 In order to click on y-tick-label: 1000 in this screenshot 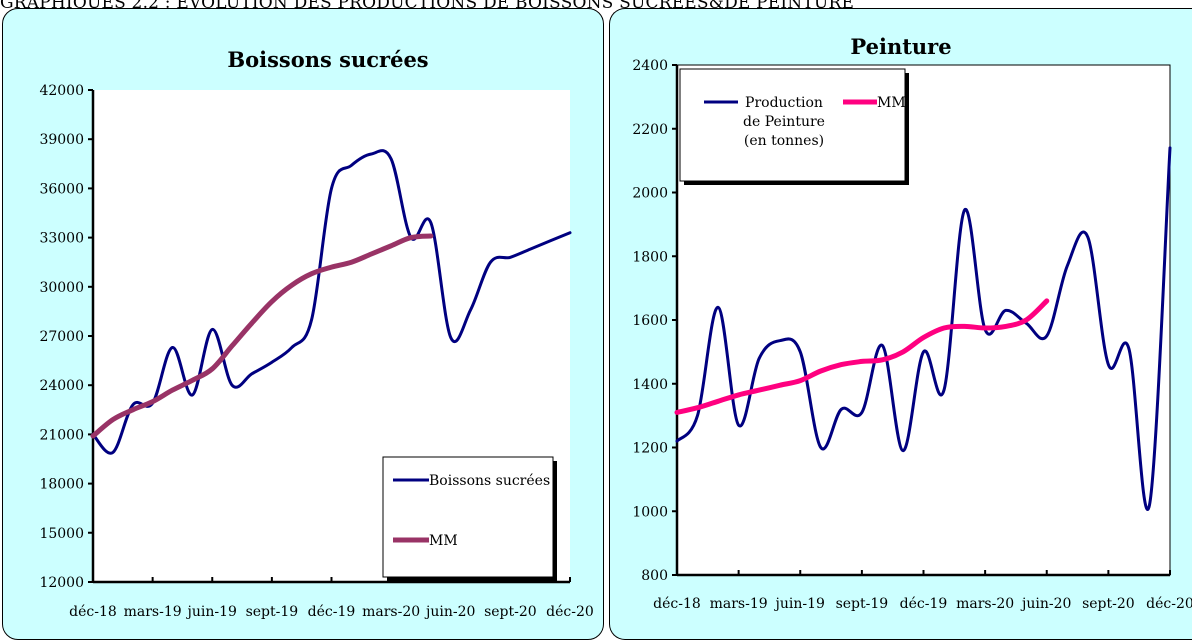, I will do `click(650, 512)`.